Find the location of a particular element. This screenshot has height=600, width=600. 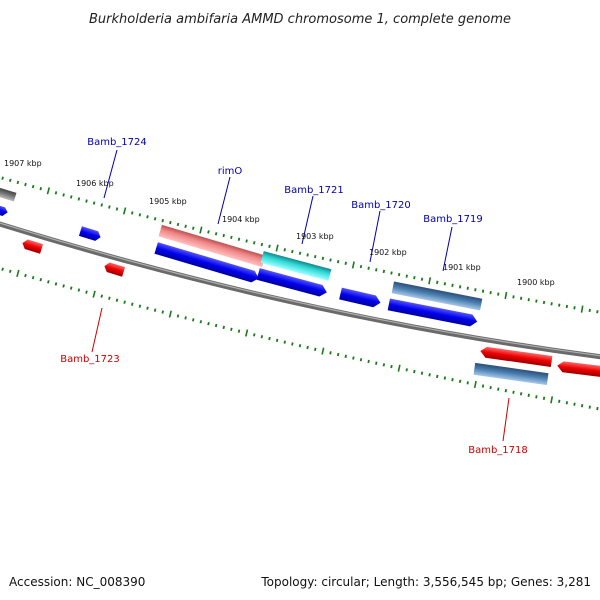

gene-label-bamb-1721: Bamb_1721 is located at coordinates (314, 190).